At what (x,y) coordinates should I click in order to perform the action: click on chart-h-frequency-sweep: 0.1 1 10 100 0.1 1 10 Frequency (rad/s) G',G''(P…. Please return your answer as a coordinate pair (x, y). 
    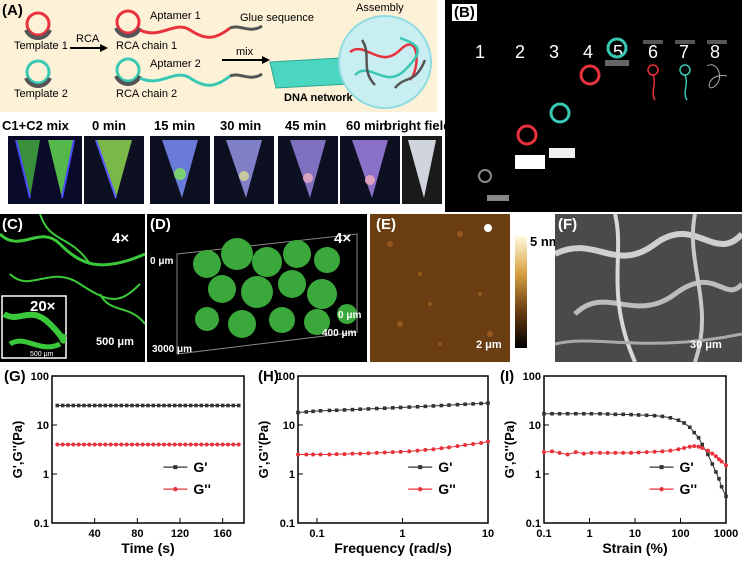
    Looking at the image, I should click on (374, 465).